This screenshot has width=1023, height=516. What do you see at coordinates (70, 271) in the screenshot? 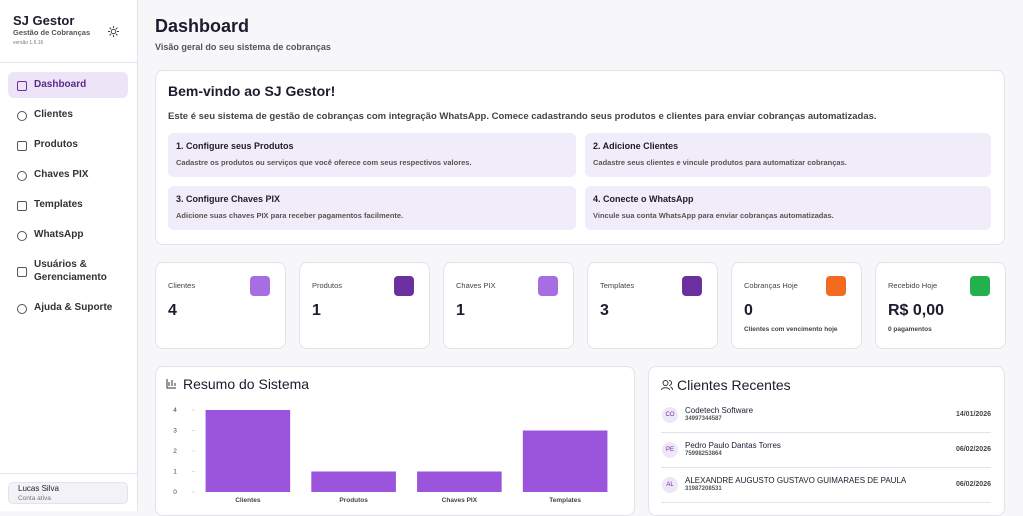
I see `nav-item: Usuários & Gerenciamento` at bounding box center [70, 271].